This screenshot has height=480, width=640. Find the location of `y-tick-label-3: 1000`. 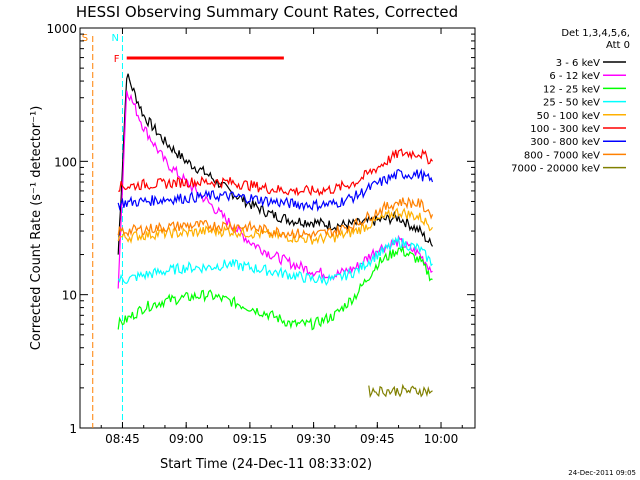

y-tick-label-3: 1000 is located at coordinates (61, 29).